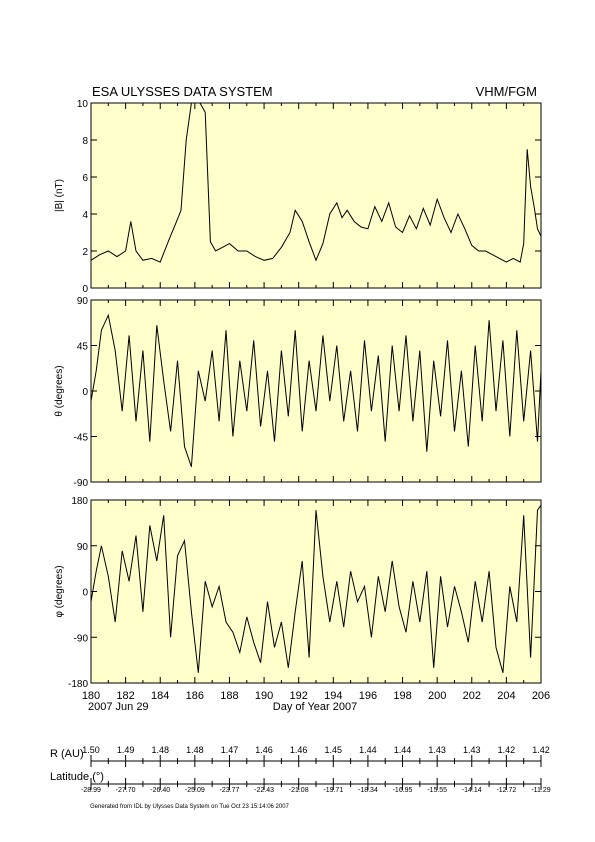 This screenshot has width=595, height=842. I want to click on field-magnitude-y-axis-label: |B| (nT), so click(59, 195).